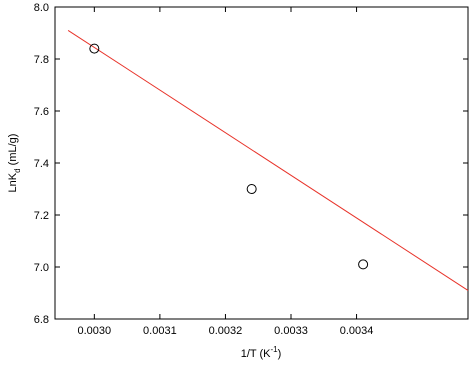 Image resolution: width=470 pixels, height=369 pixels. Describe the element at coordinates (41, 60) in the screenshot. I see `y-tick-label: 7.8` at that location.